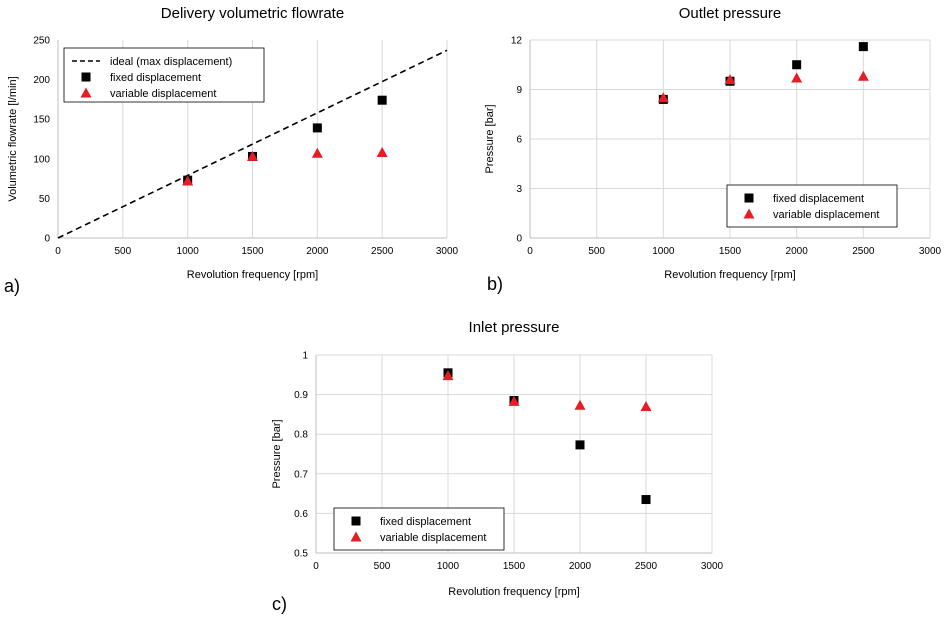 The height and width of the screenshot is (618, 945). I want to click on panel-label: b), so click(495, 284).